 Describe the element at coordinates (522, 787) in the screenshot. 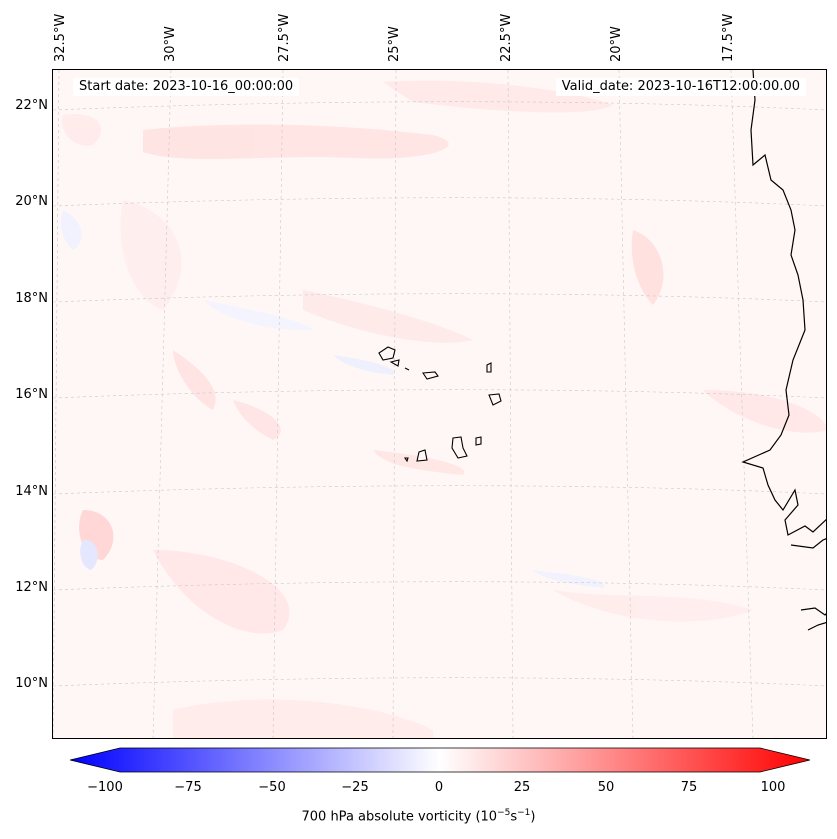

I see `colorbar-tick: 25` at that location.